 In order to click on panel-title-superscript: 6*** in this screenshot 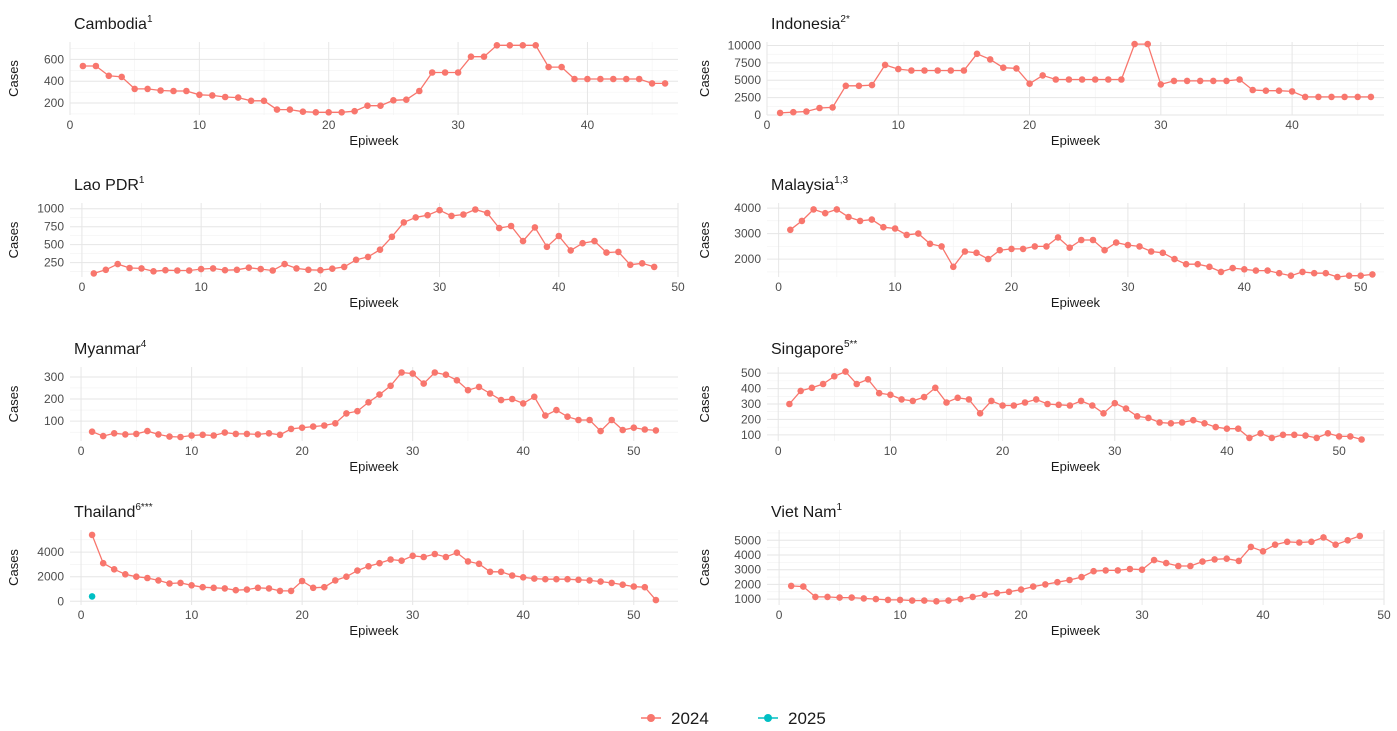, I will do `click(143, 507)`.